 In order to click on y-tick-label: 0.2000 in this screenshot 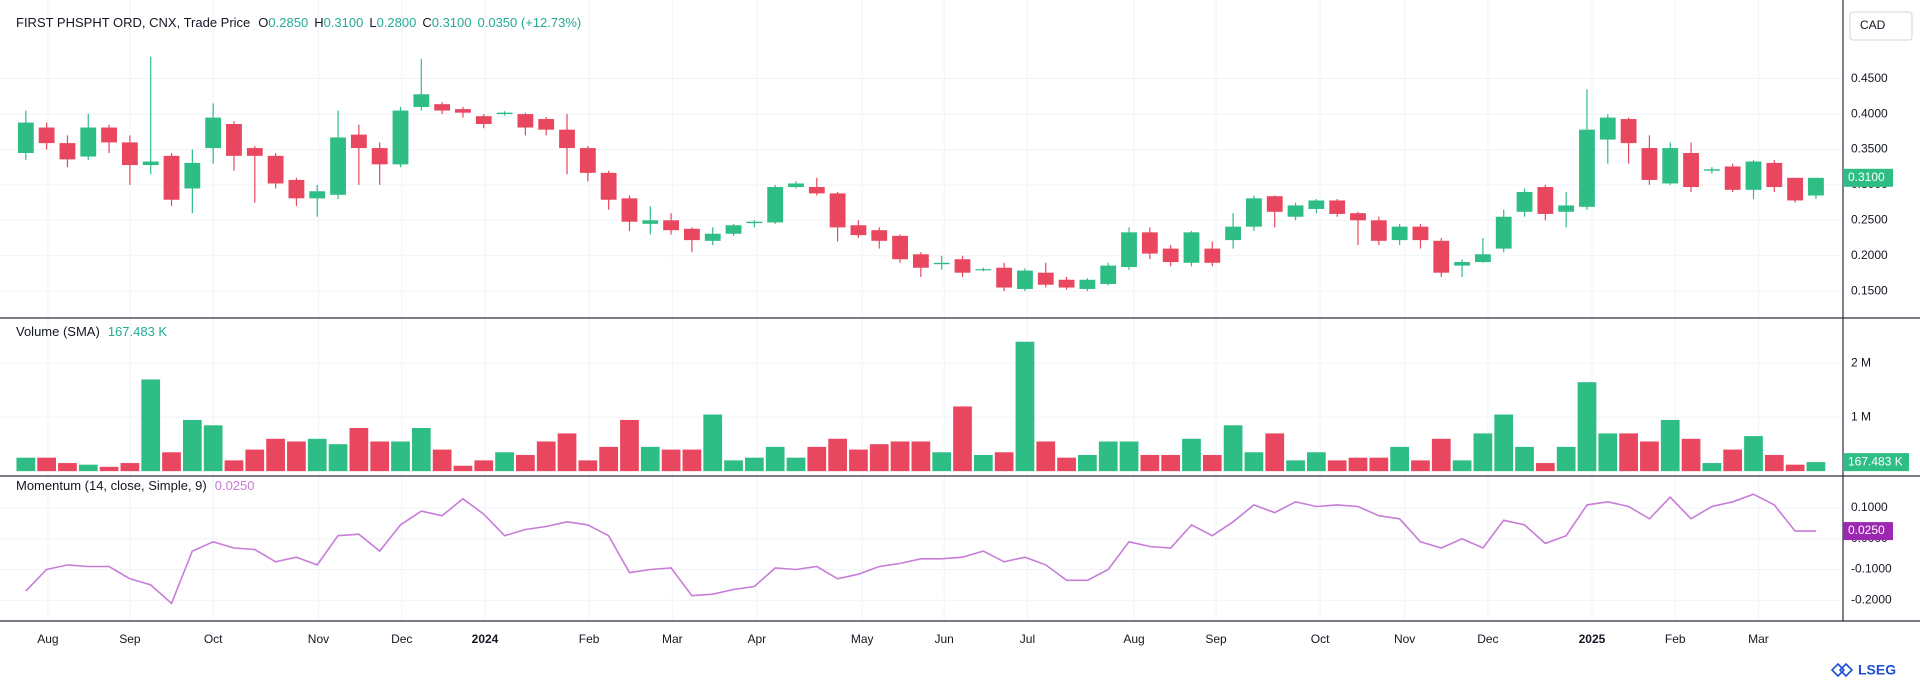, I will do `click(1869, 255)`.